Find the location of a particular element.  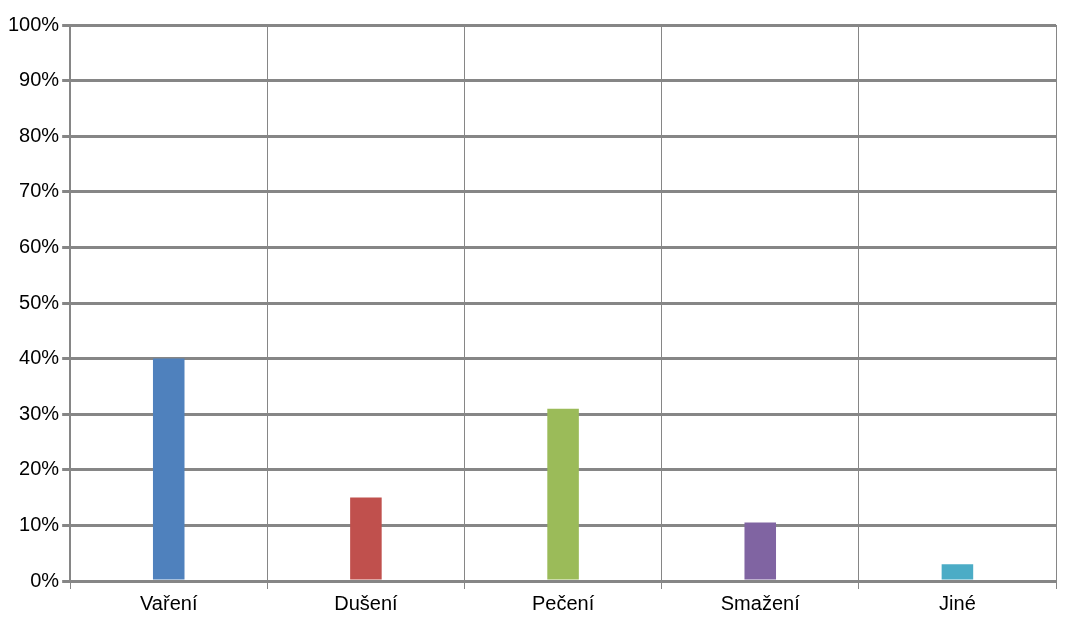

x-tick-label: Dušení is located at coordinates (366, 602).